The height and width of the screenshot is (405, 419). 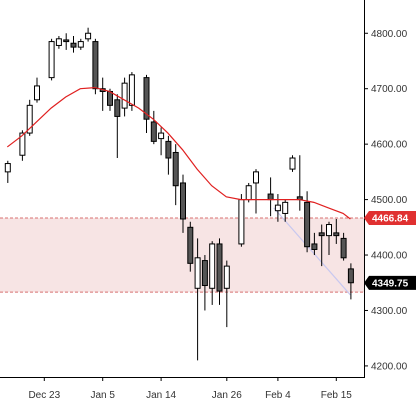 I want to click on price-badge: 4349.75, so click(x=390, y=282).